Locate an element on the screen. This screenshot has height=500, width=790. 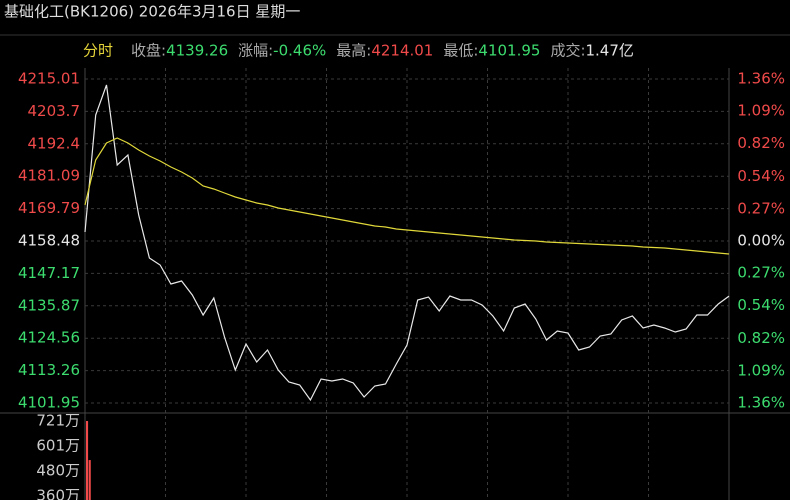
y-tick-label: 4113.26 is located at coordinates (49, 370).